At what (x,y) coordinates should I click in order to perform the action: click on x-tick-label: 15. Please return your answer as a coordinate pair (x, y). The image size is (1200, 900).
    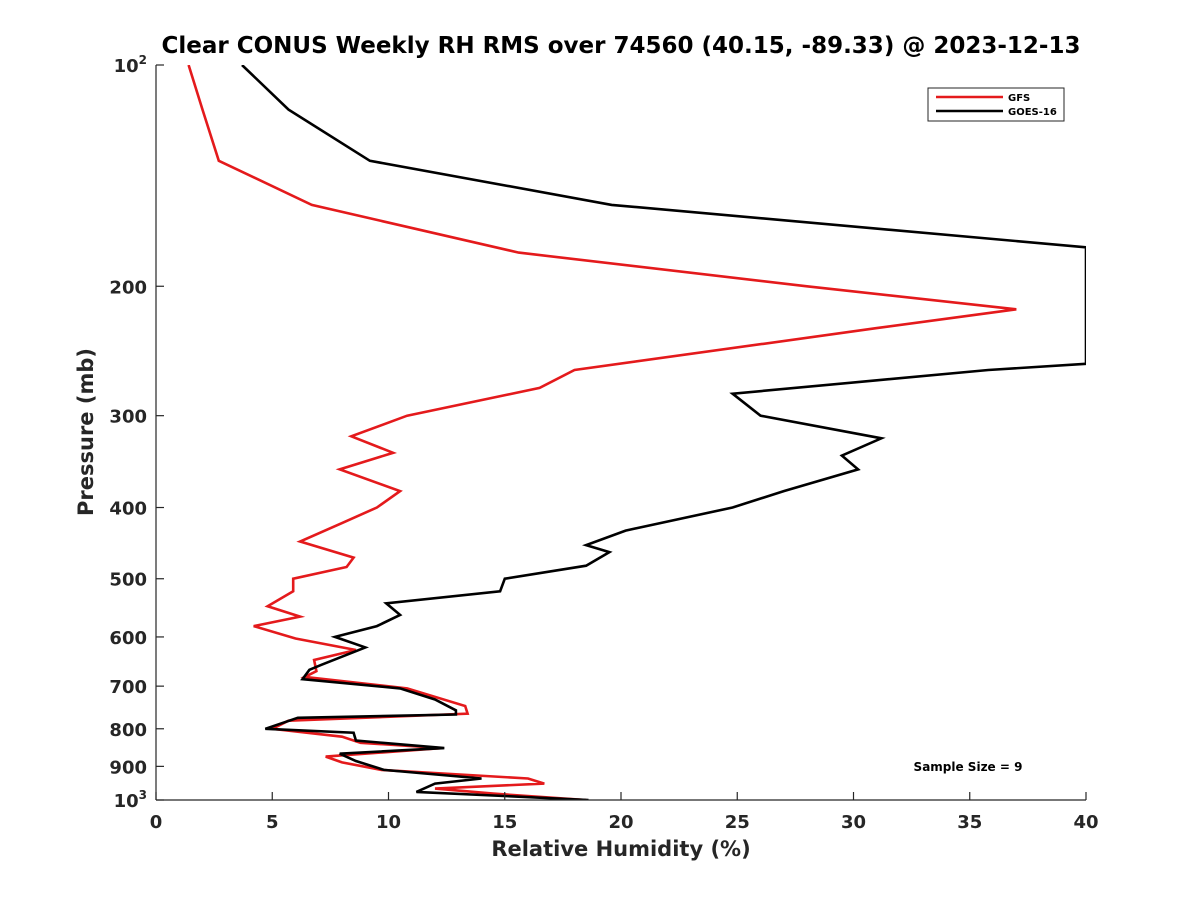
    Looking at the image, I should click on (504, 822).